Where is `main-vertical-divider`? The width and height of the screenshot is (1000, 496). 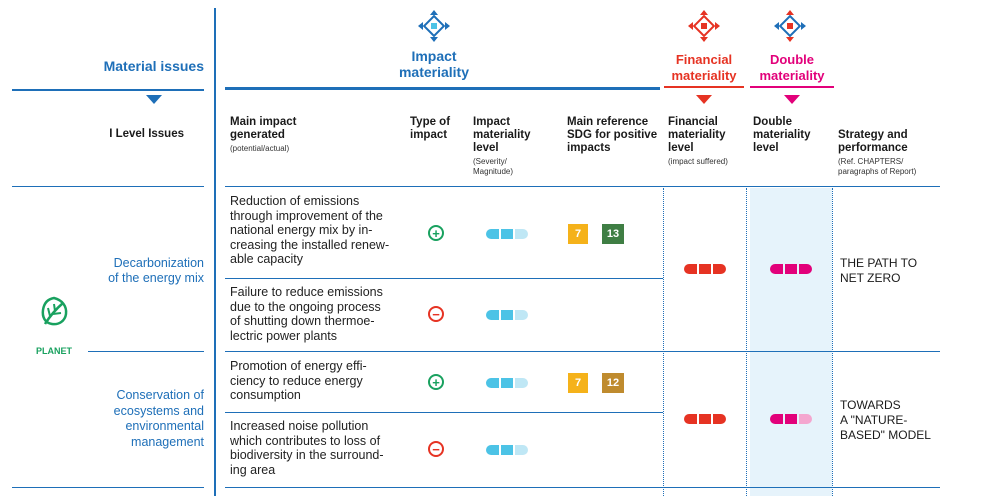
main-vertical-divider is located at coordinates (215, 252).